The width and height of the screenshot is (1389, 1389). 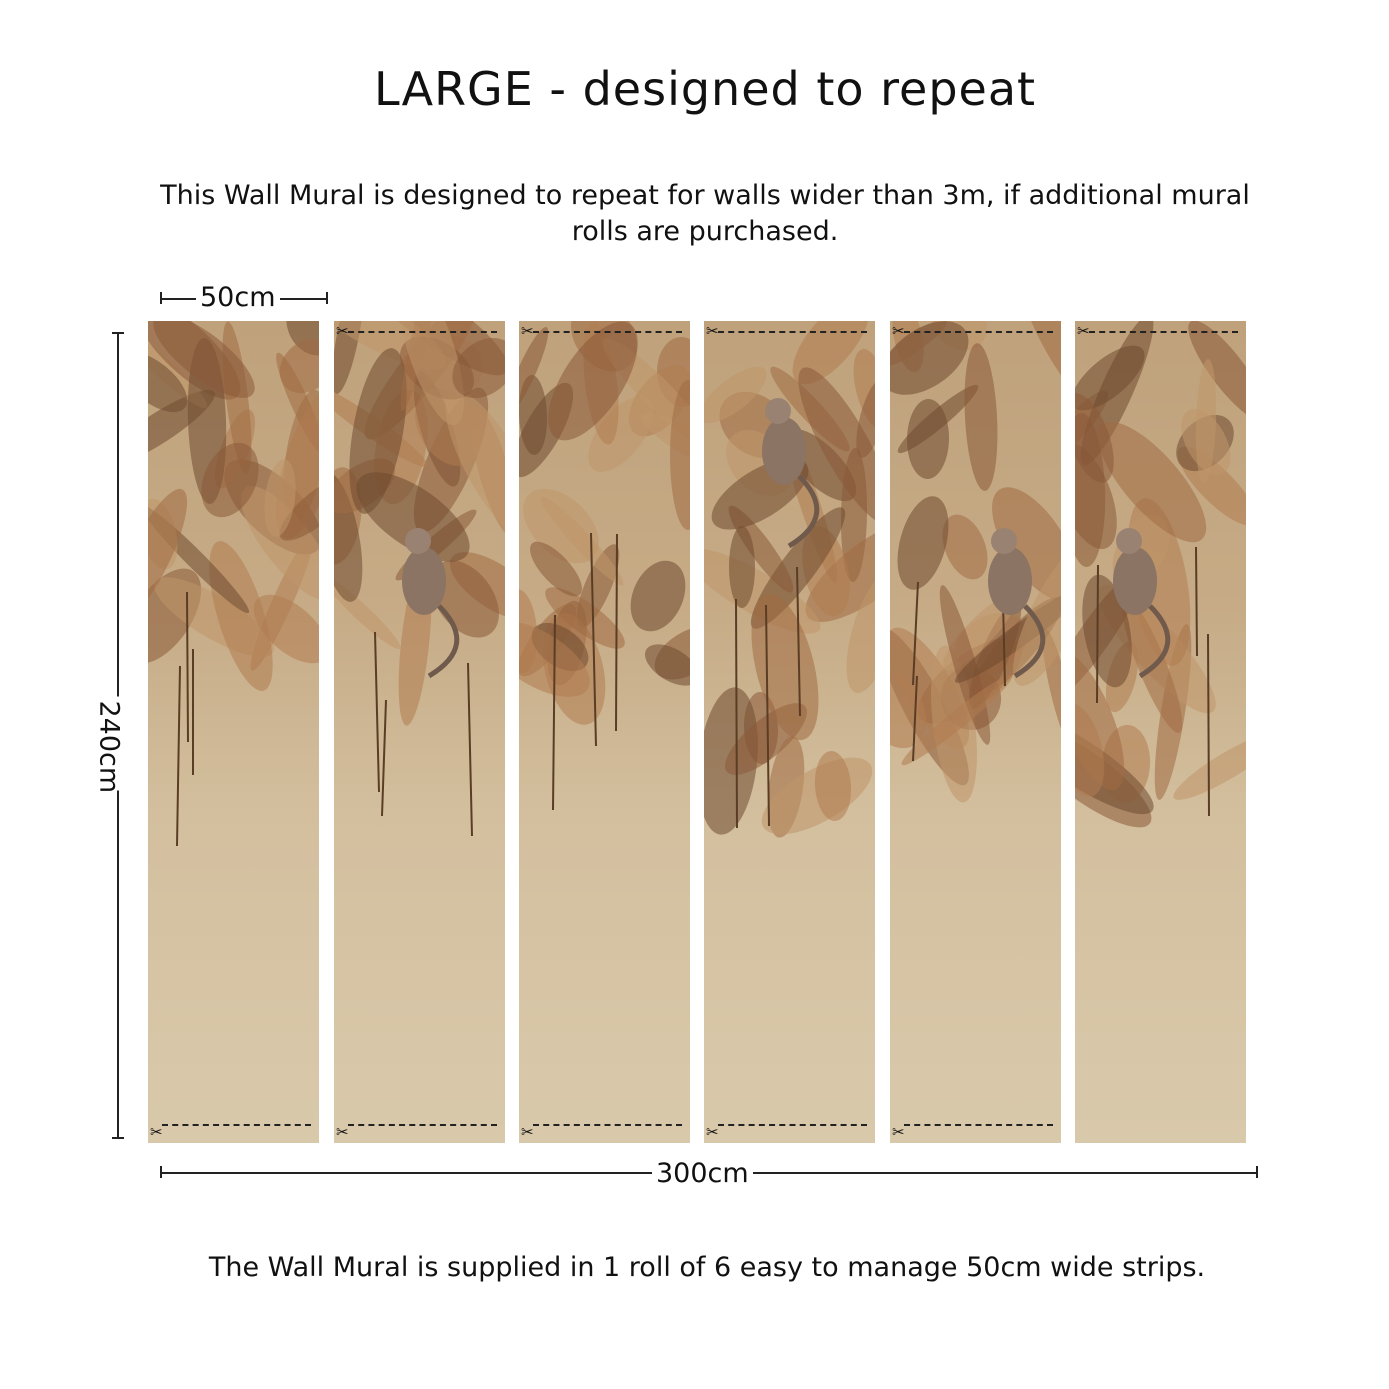 What do you see at coordinates (702, 1173) in the screenshot?
I see `total-width-label: 300cm` at bounding box center [702, 1173].